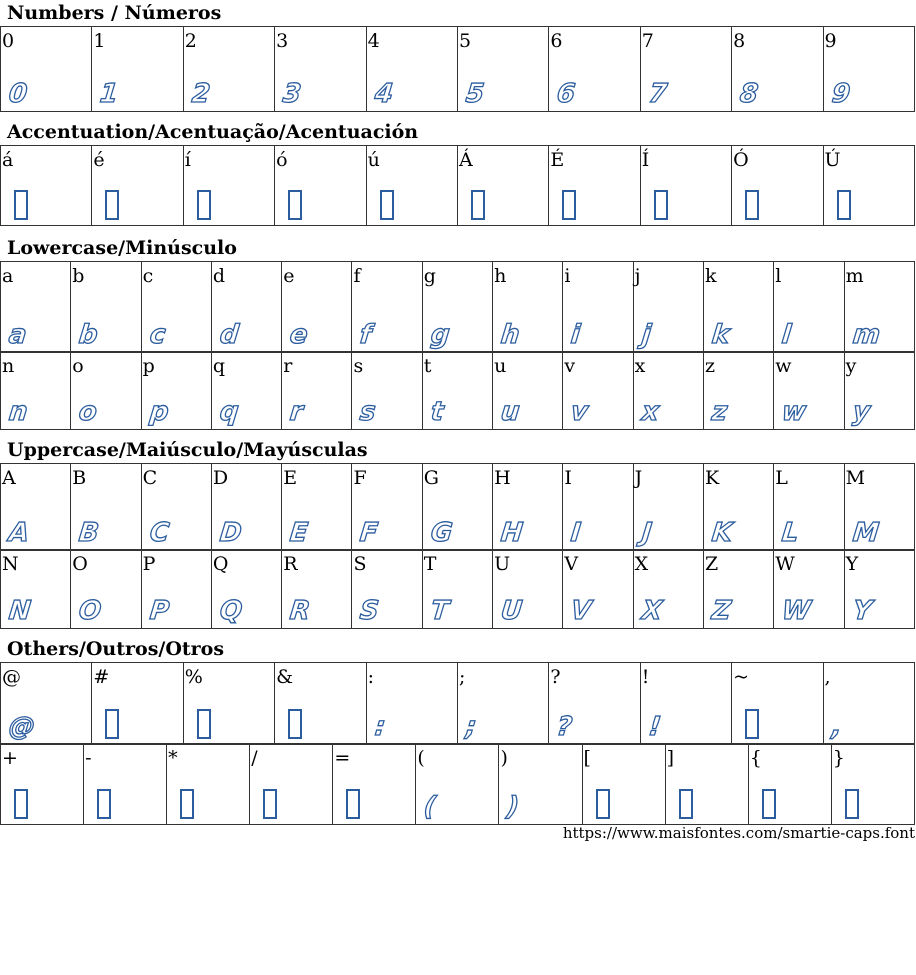  Describe the element at coordinates (109, 93) in the screenshot. I see `glyph-sample: 1` at that location.